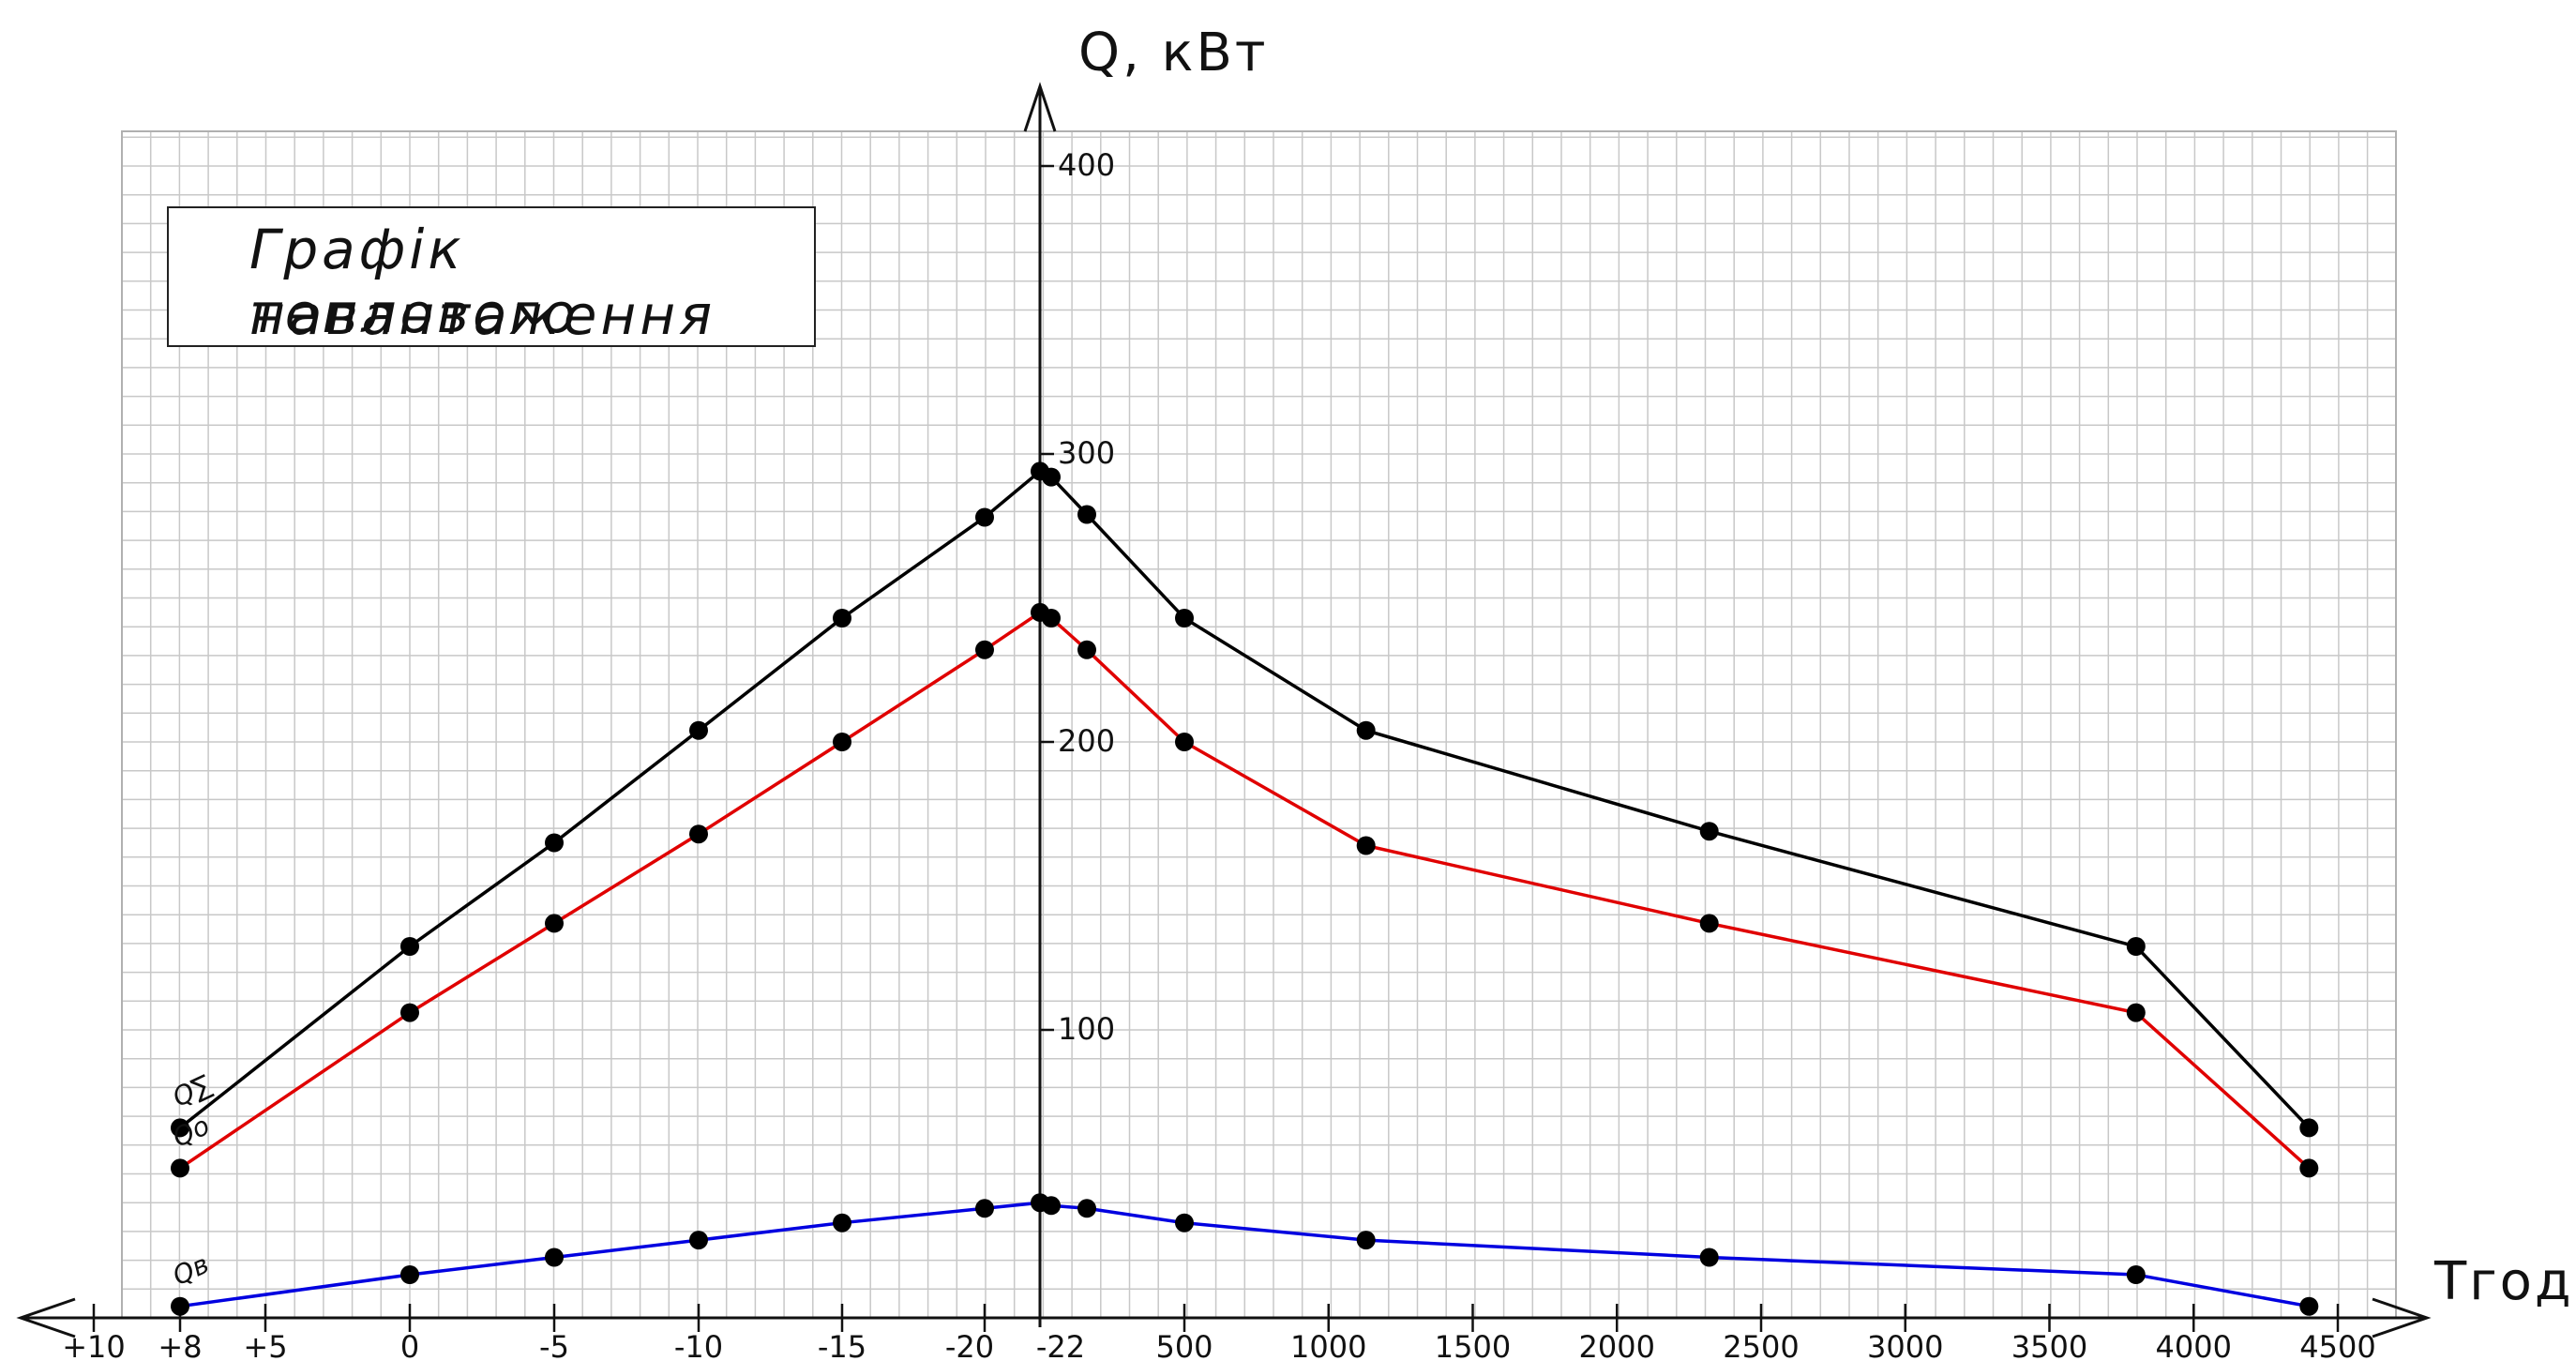 The image size is (2576, 1361). What do you see at coordinates (2049, 1345) in the screenshot?
I see `x-right-tick-label: 3500` at bounding box center [2049, 1345].